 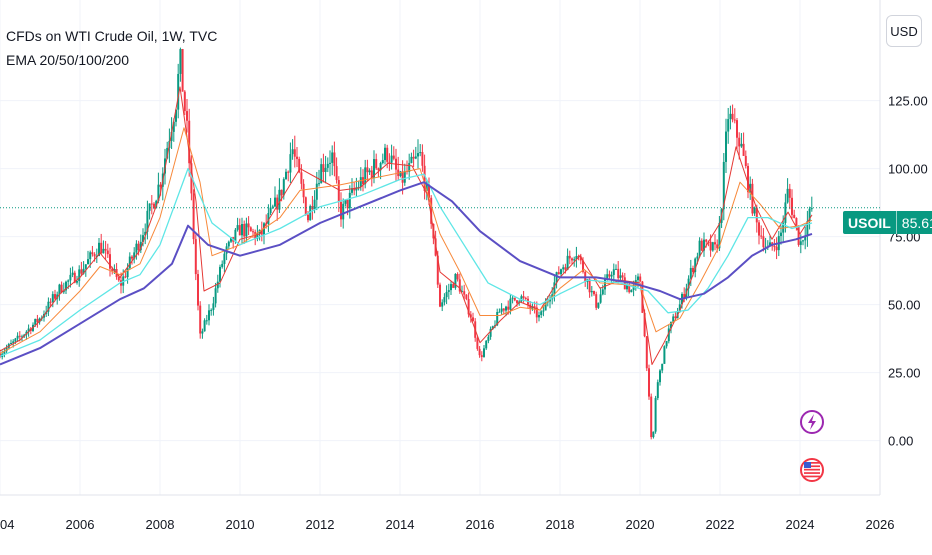 I want to click on x-tick-label: 2022, so click(x=720, y=524).